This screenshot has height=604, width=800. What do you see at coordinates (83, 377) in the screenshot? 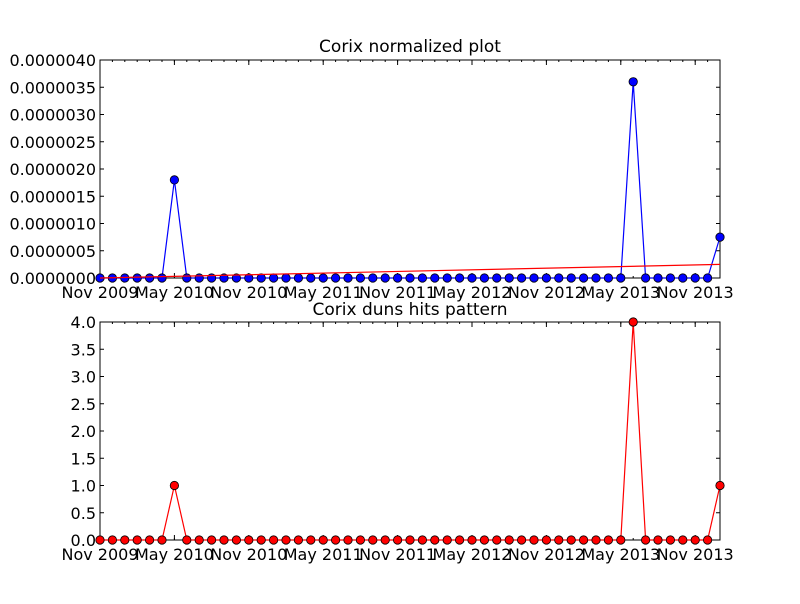
I see `y-tick-label: 3.0` at bounding box center [83, 377].